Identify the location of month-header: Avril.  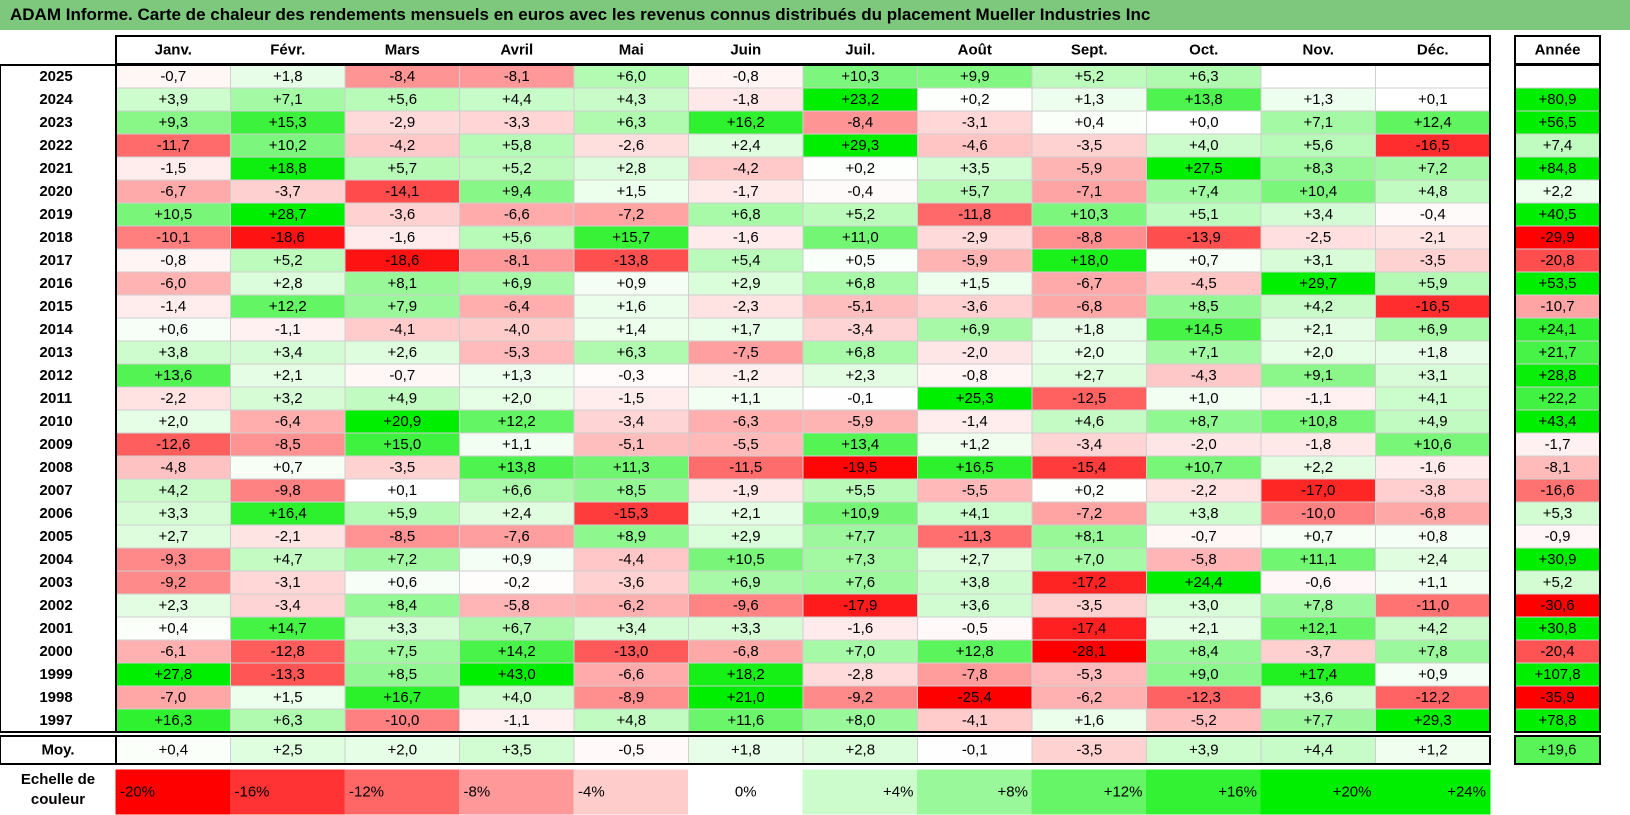
(516, 50).